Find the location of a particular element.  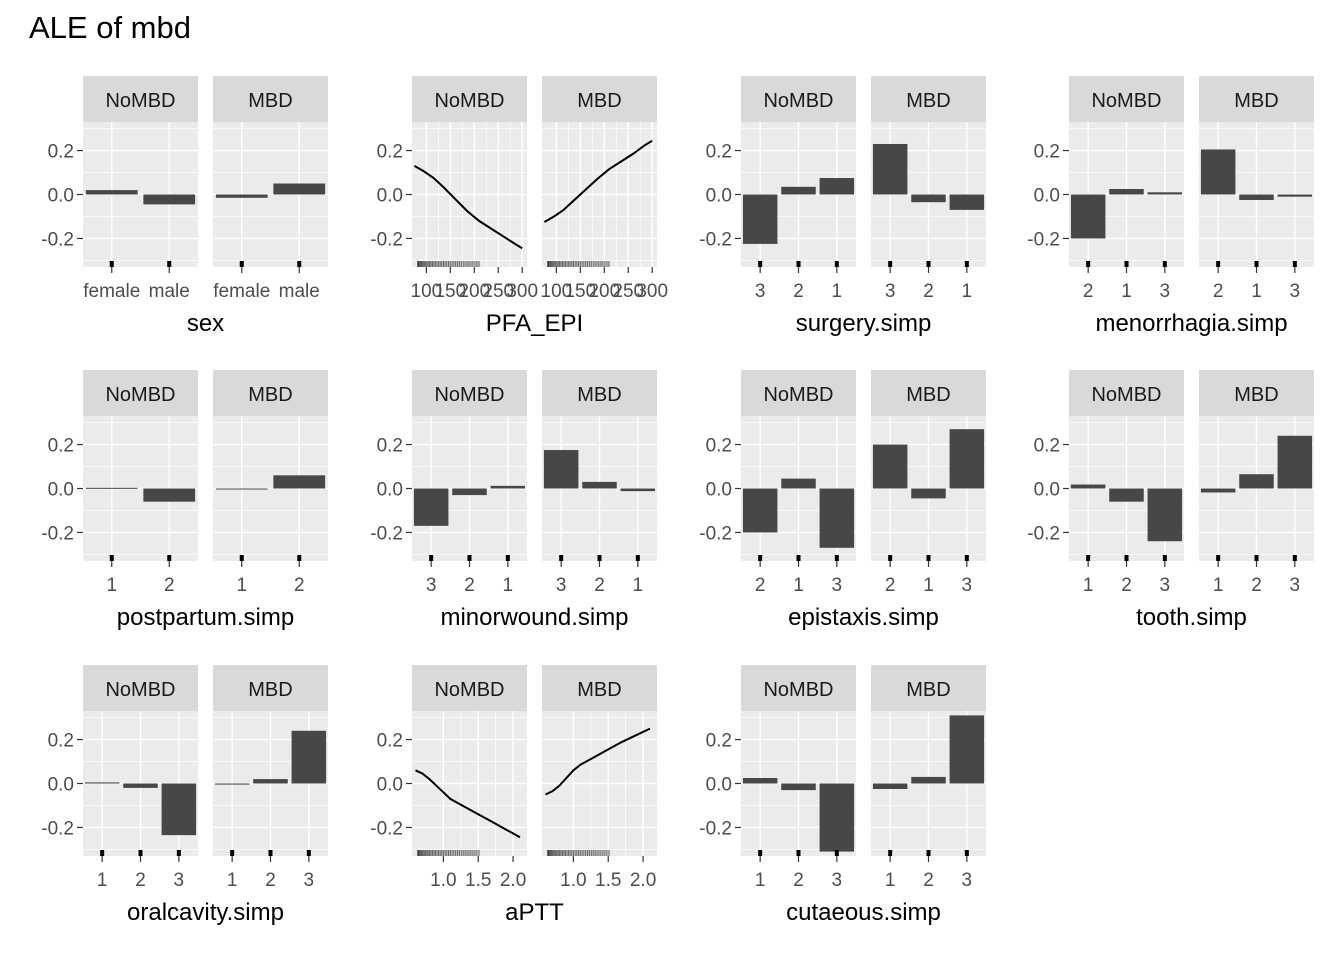

subplot-oralcavity-simp: -0.2 0.0 0.2 NoMBD 1 2 3 MBD 1 2 3 oralcavity.simp is located at coordinates (184, 795).